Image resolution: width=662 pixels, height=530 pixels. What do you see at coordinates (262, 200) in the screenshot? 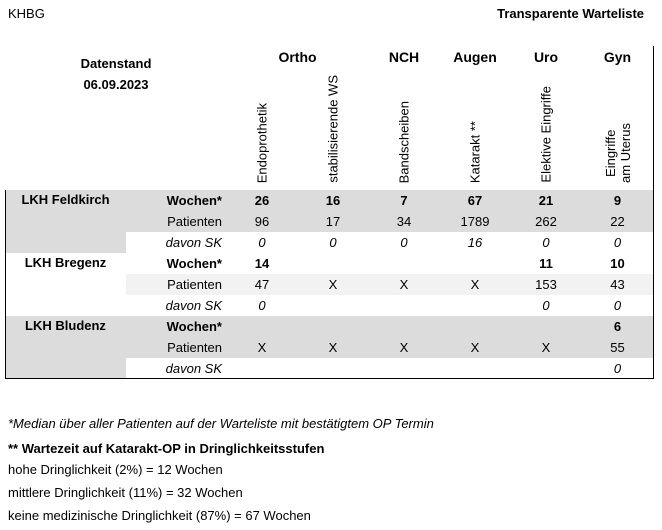
I see `cell: 26` at bounding box center [262, 200].